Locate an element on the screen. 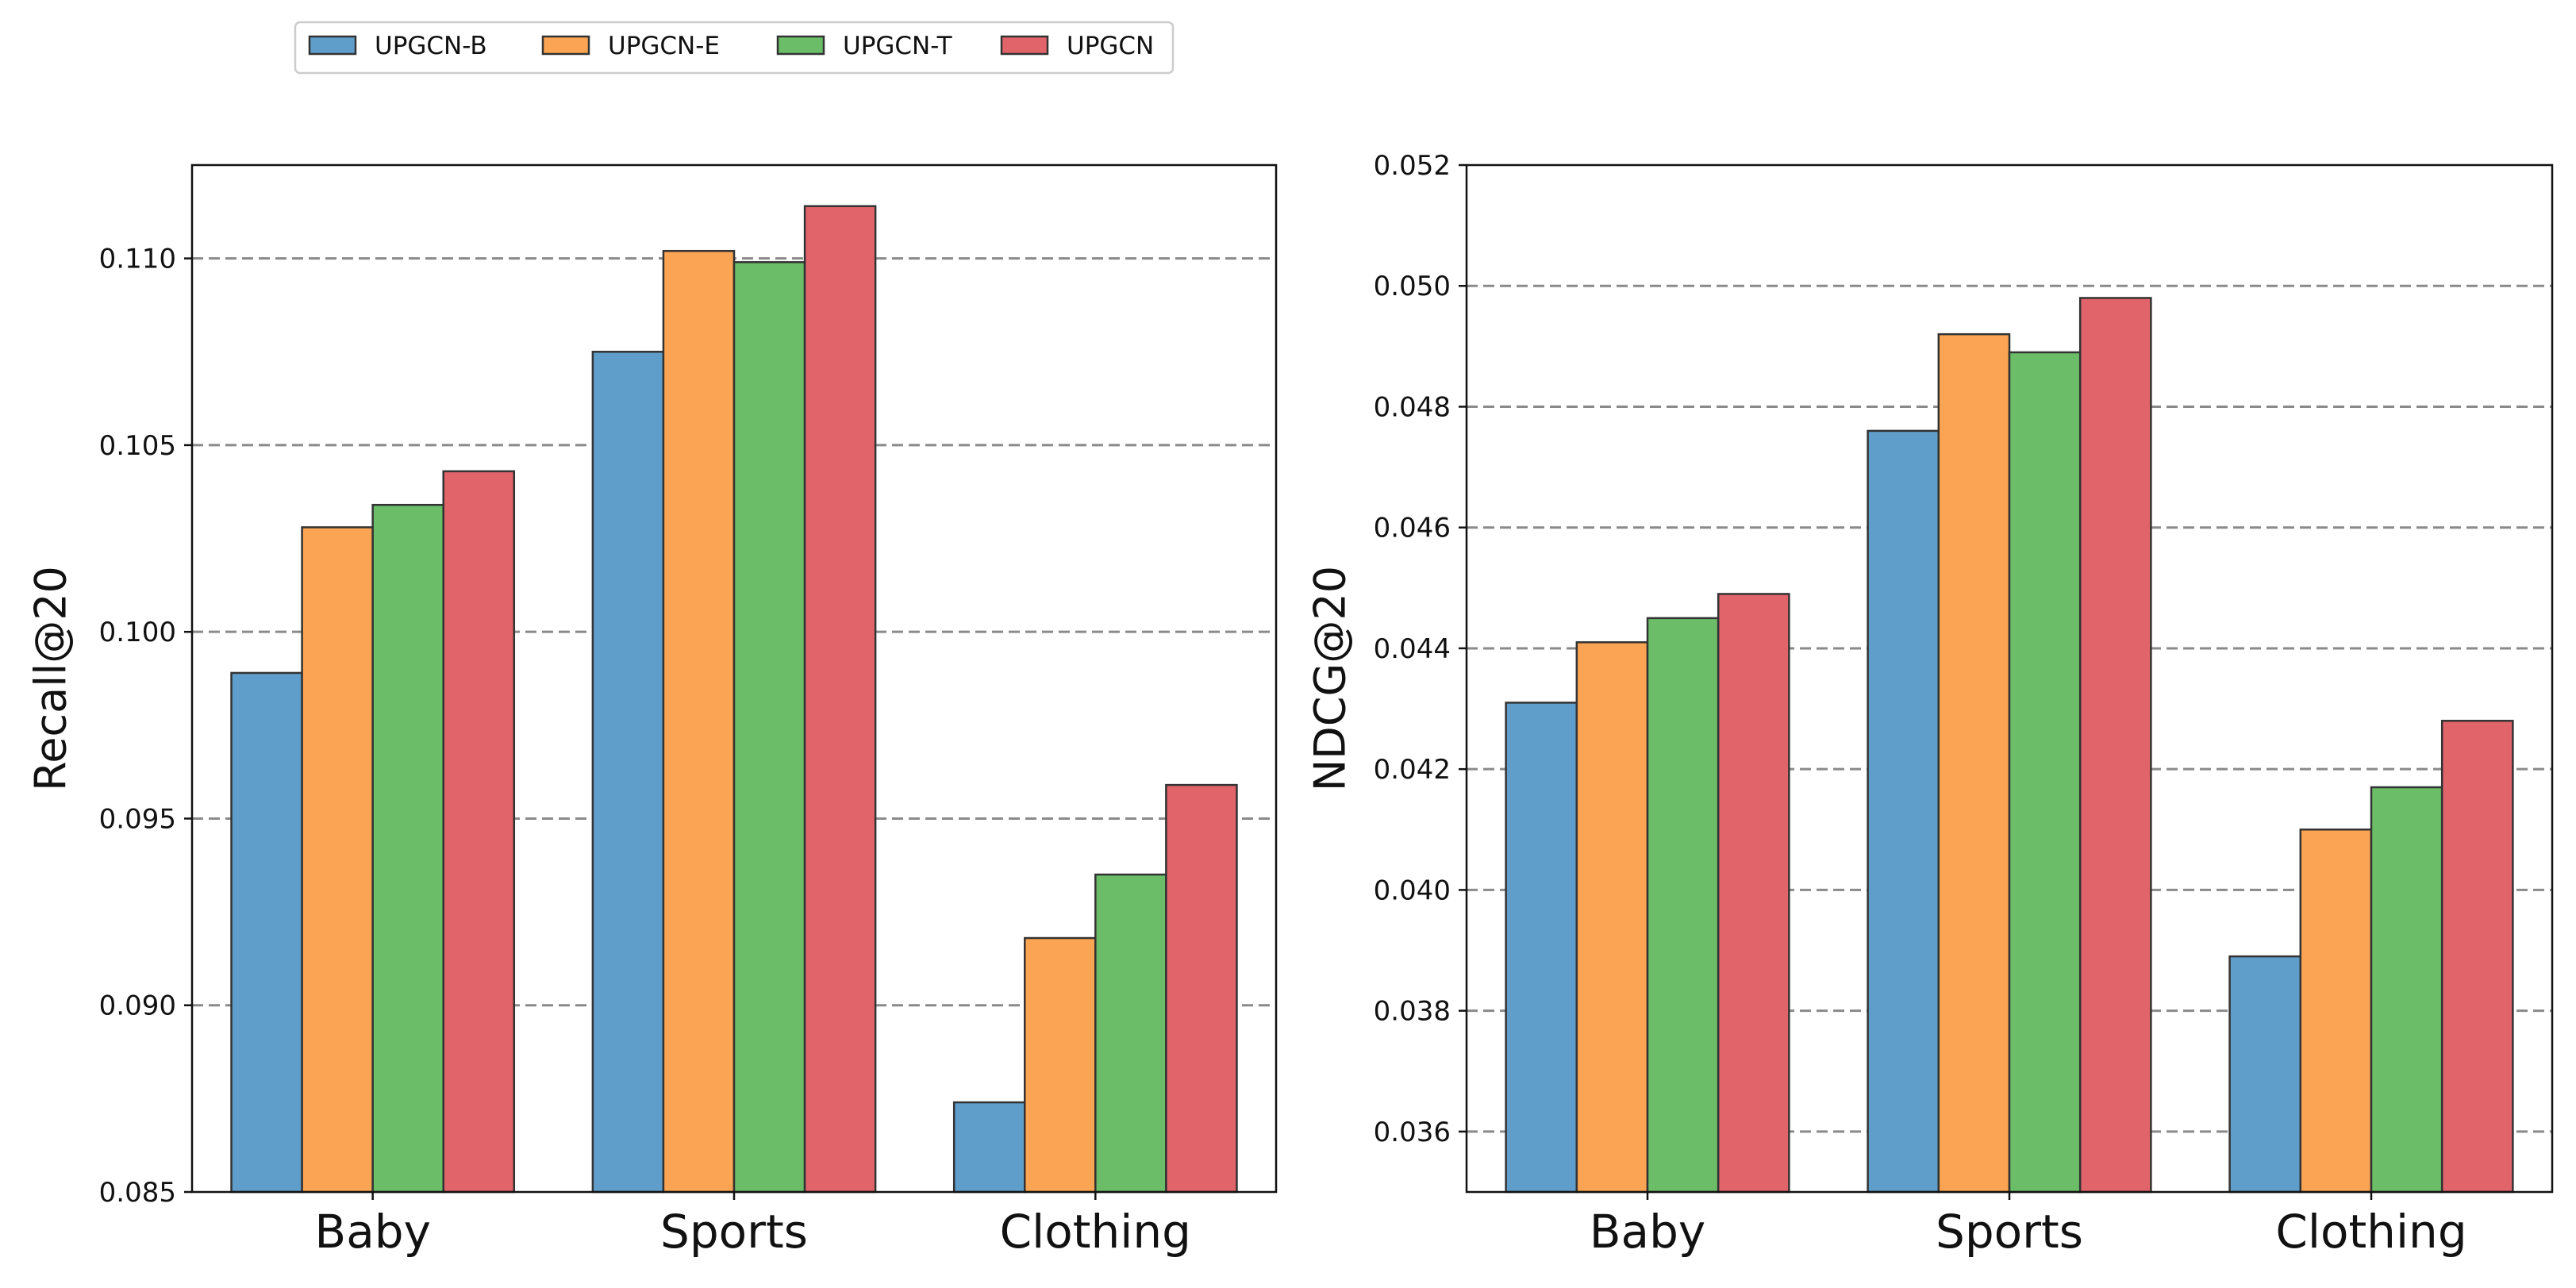 This screenshot has width=2576, height=1288. y-tick-label: 0.040 is located at coordinates (1412, 890).